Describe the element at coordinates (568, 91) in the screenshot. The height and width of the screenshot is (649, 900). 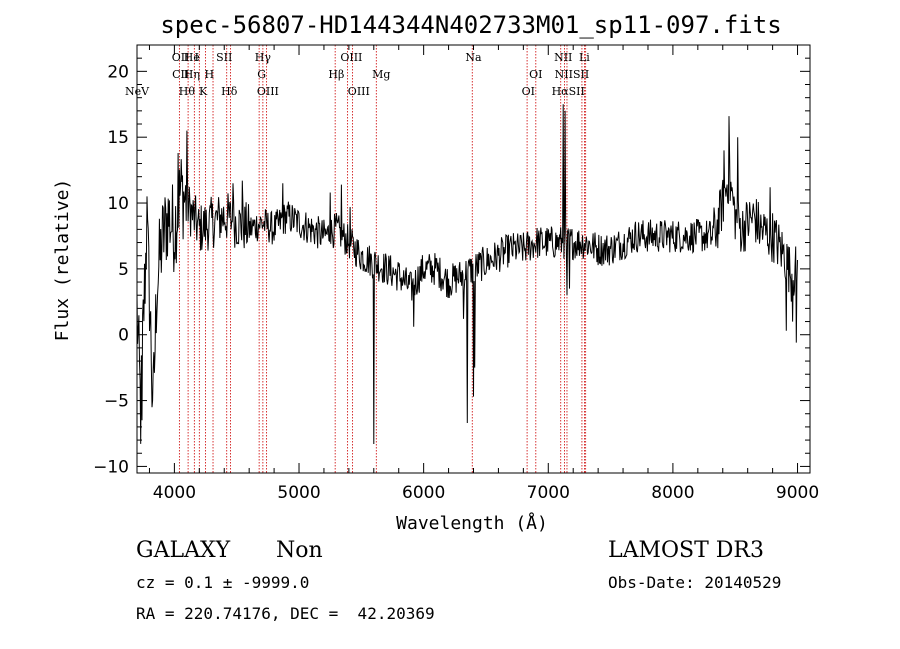
I see `line-label-23: HαSII` at that location.